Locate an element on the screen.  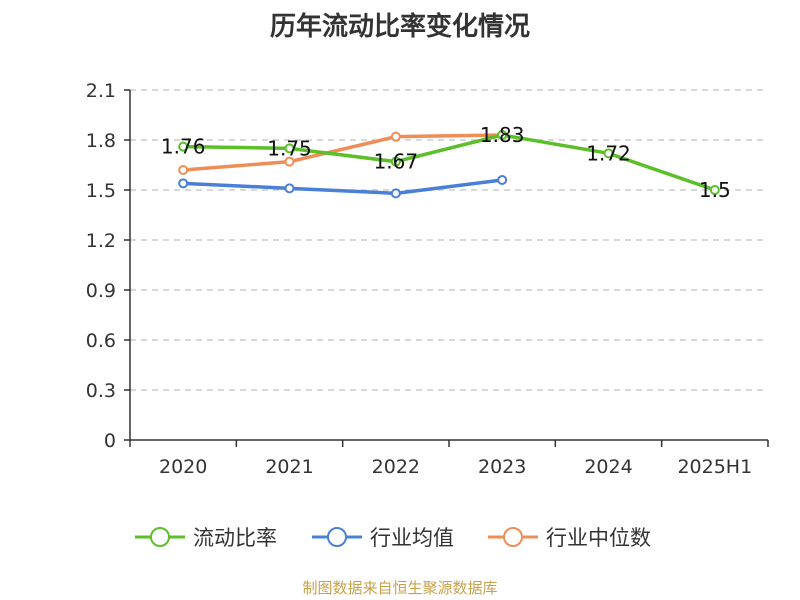
x-tick-label: 2025H1 is located at coordinates (714, 467).